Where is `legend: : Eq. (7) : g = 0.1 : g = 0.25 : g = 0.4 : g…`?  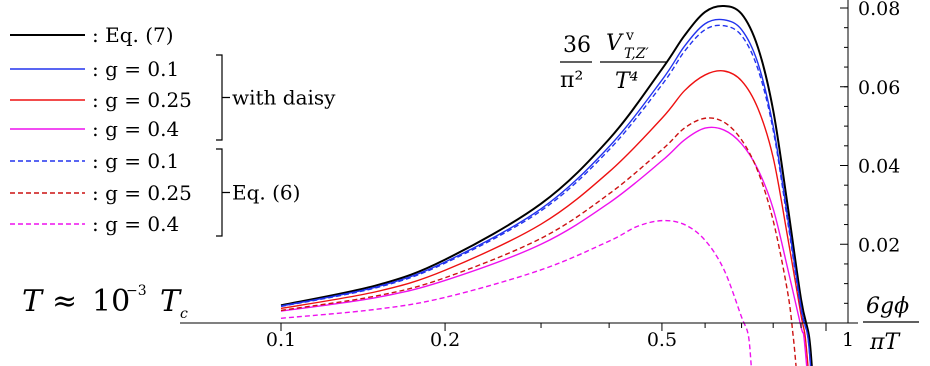
legend: : Eq. (7) : g = 0.1 : g = 0.25 : g = 0.4 : g… is located at coordinates (101, 129).